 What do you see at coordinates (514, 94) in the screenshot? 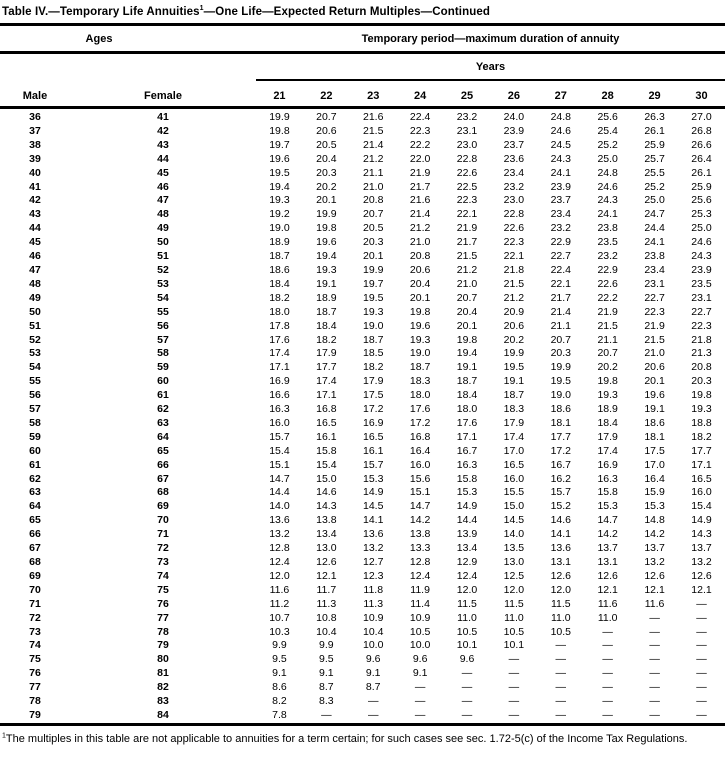
I see `year-column-header-26: 26` at bounding box center [514, 94].